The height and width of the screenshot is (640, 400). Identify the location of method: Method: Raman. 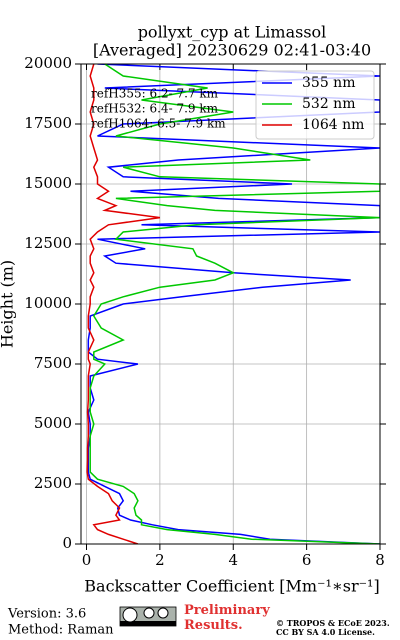
(61, 630).